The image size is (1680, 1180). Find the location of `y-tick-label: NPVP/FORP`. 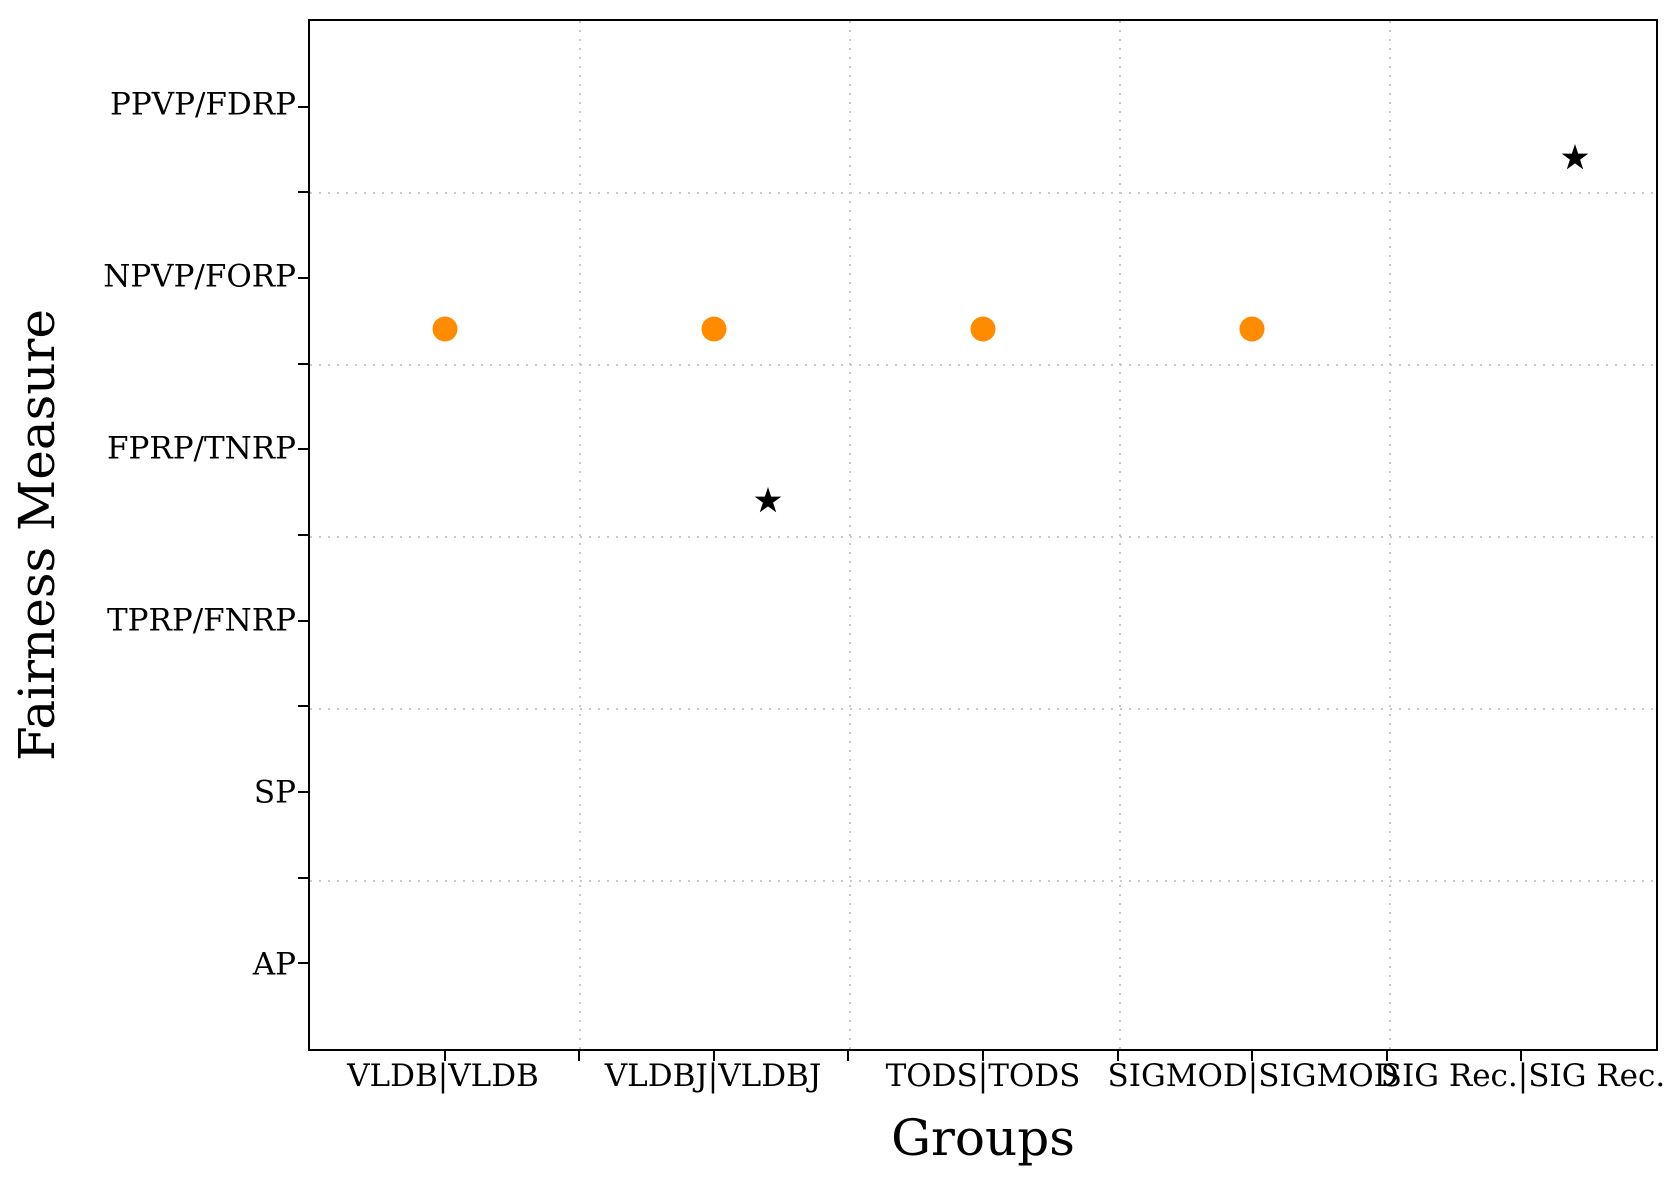

y-tick-label: NPVP/FORP is located at coordinates (199, 276).